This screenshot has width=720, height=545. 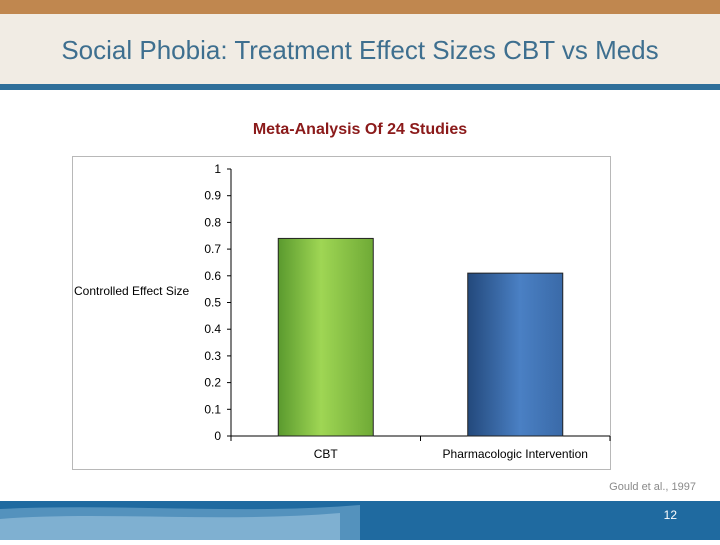 What do you see at coordinates (212, 383) in the screenshot?
I see `y-tick-label: 0.2` at bounding box center [212, 383].